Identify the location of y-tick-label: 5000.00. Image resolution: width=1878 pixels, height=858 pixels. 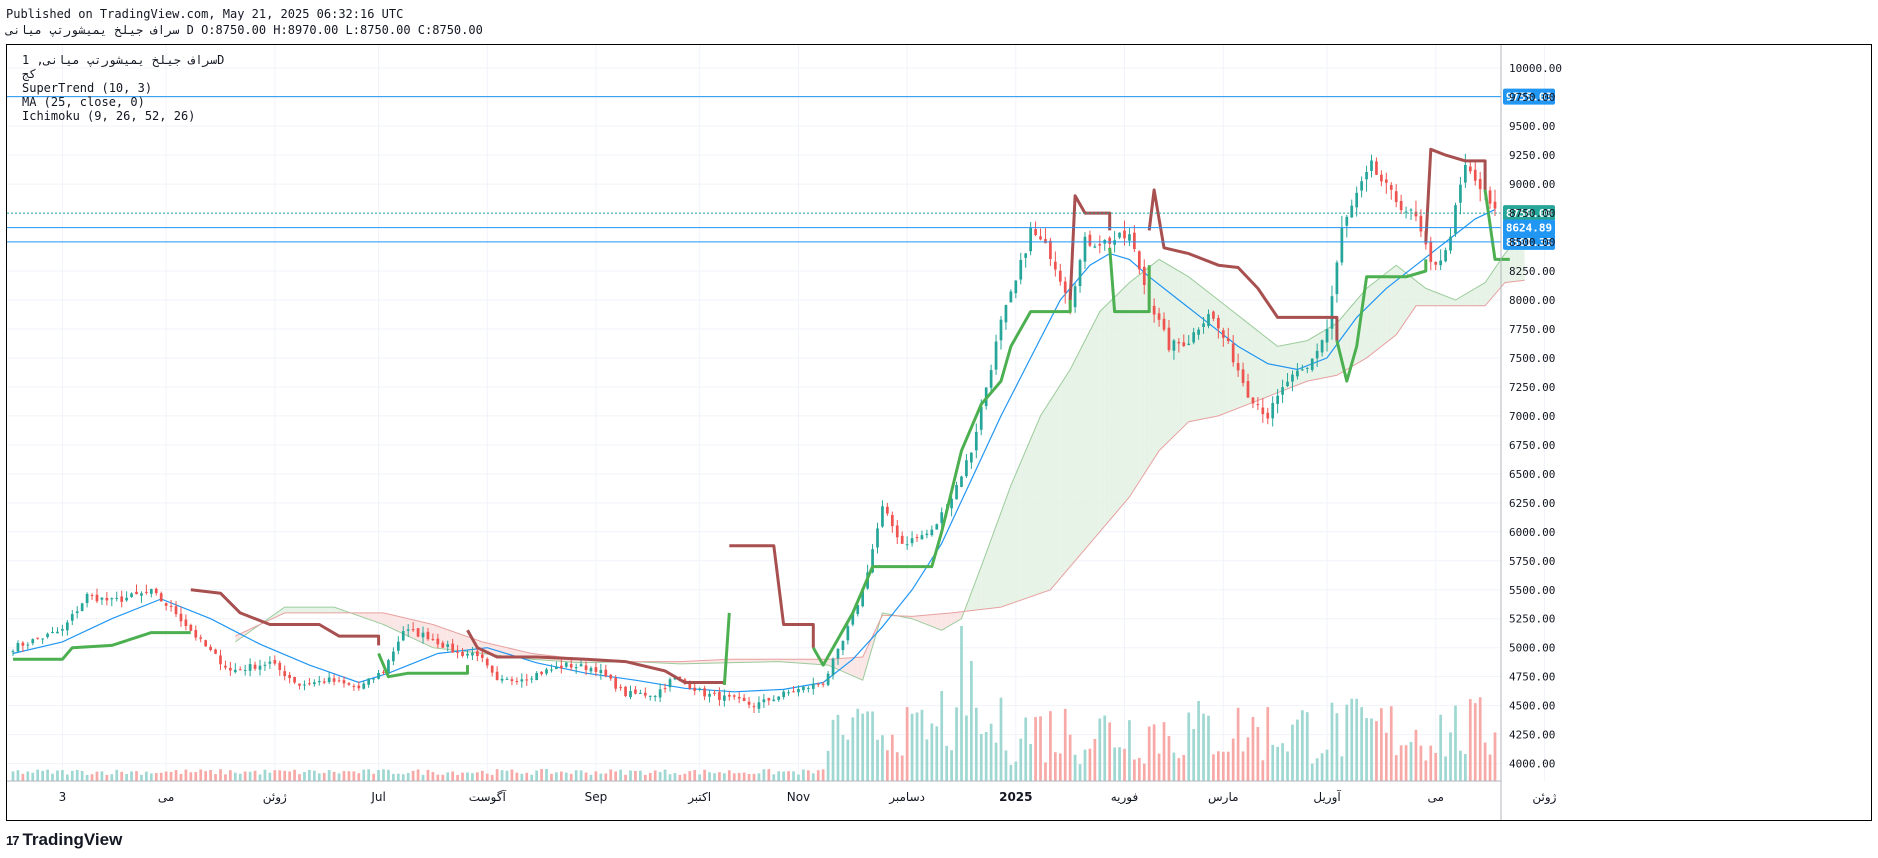
(1532, 648).